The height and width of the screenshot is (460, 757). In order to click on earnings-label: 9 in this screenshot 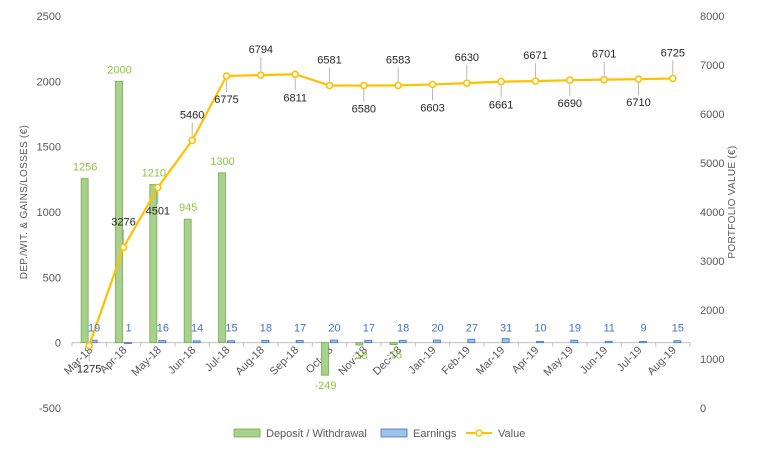, I will do `click(643, 329)`.